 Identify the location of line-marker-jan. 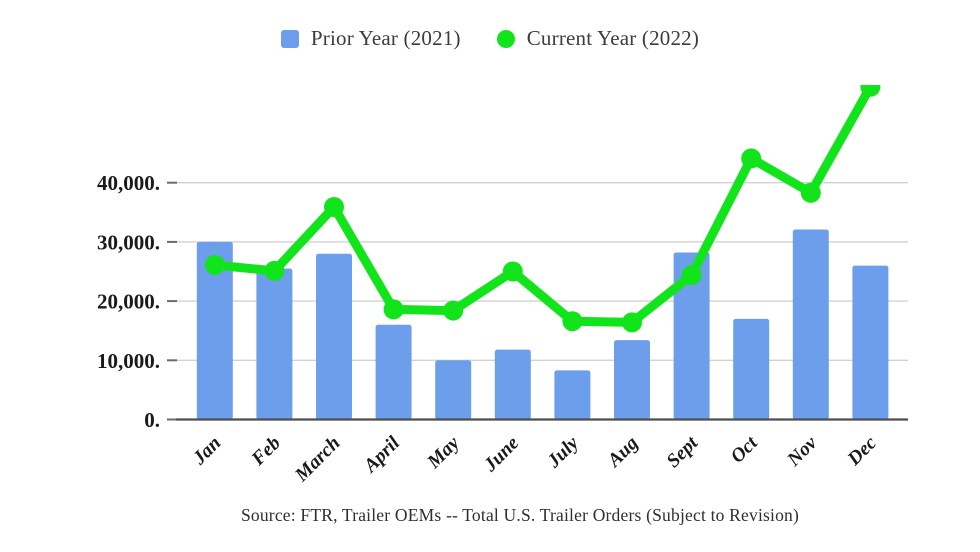
(214, 264).